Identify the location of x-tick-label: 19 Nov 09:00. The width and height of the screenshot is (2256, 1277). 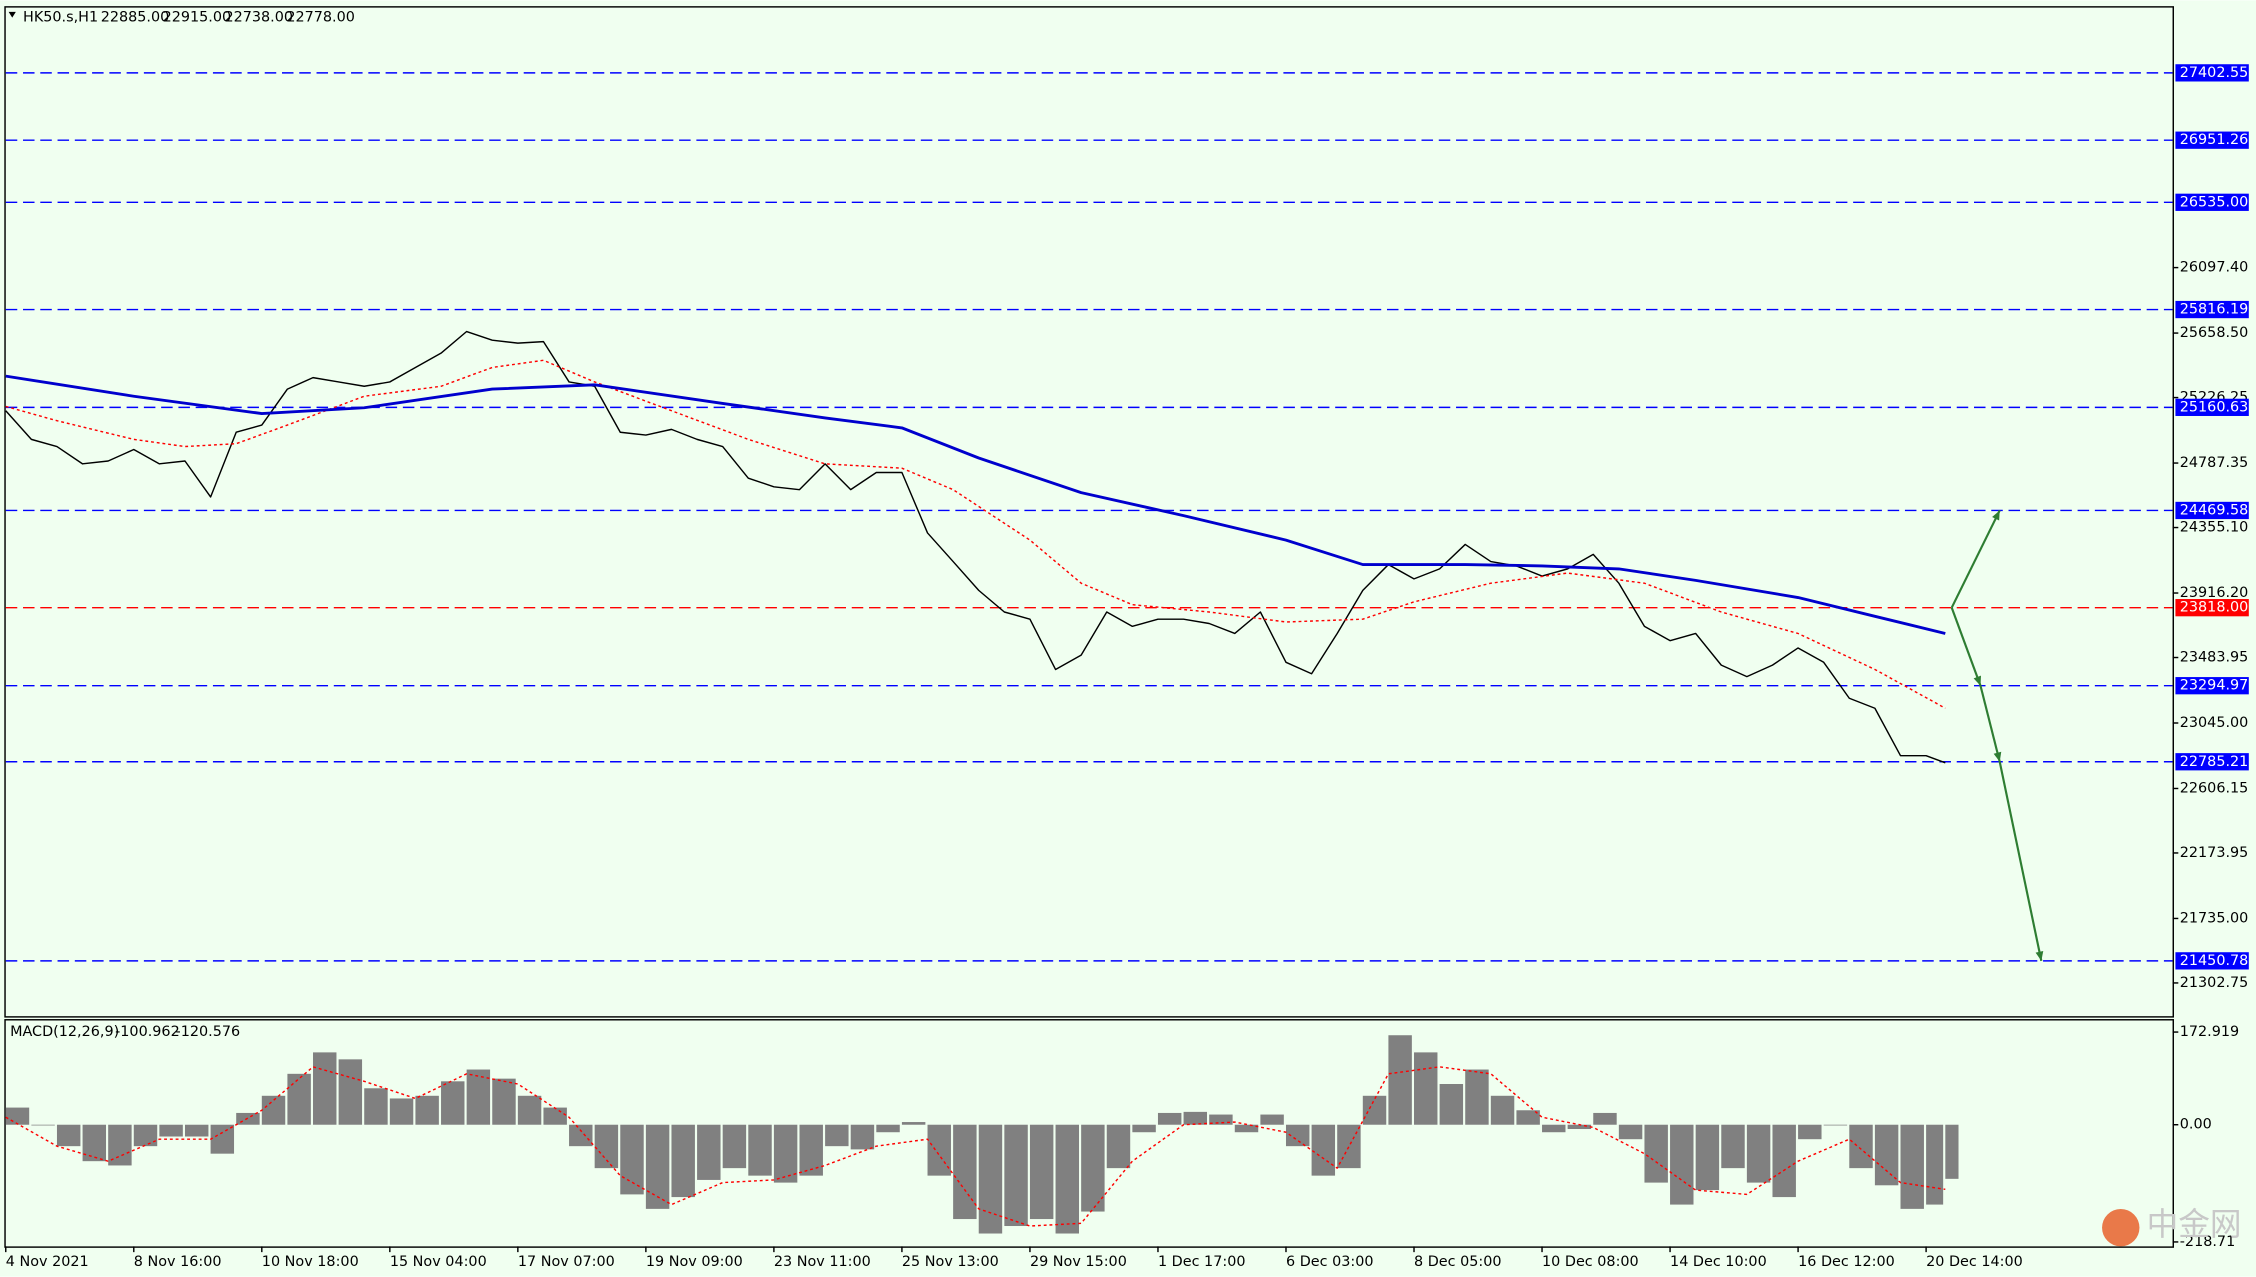
(694, 1262).